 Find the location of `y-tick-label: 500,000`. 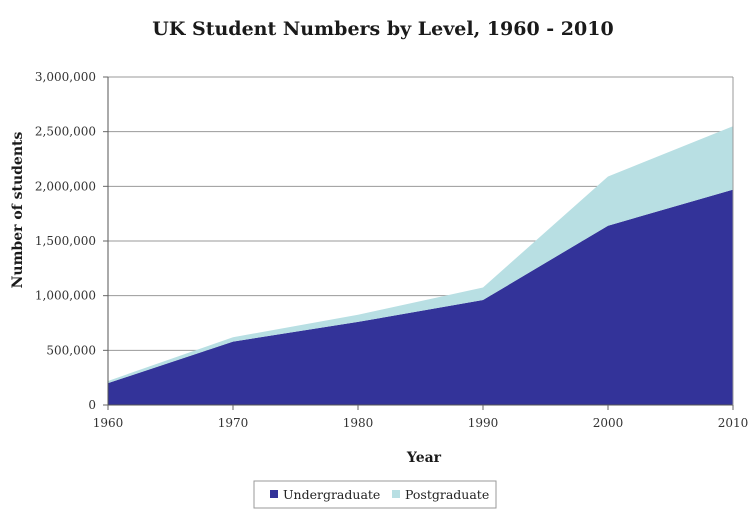

y-tick-label: 500,000 is located at coordinates (71, 350).